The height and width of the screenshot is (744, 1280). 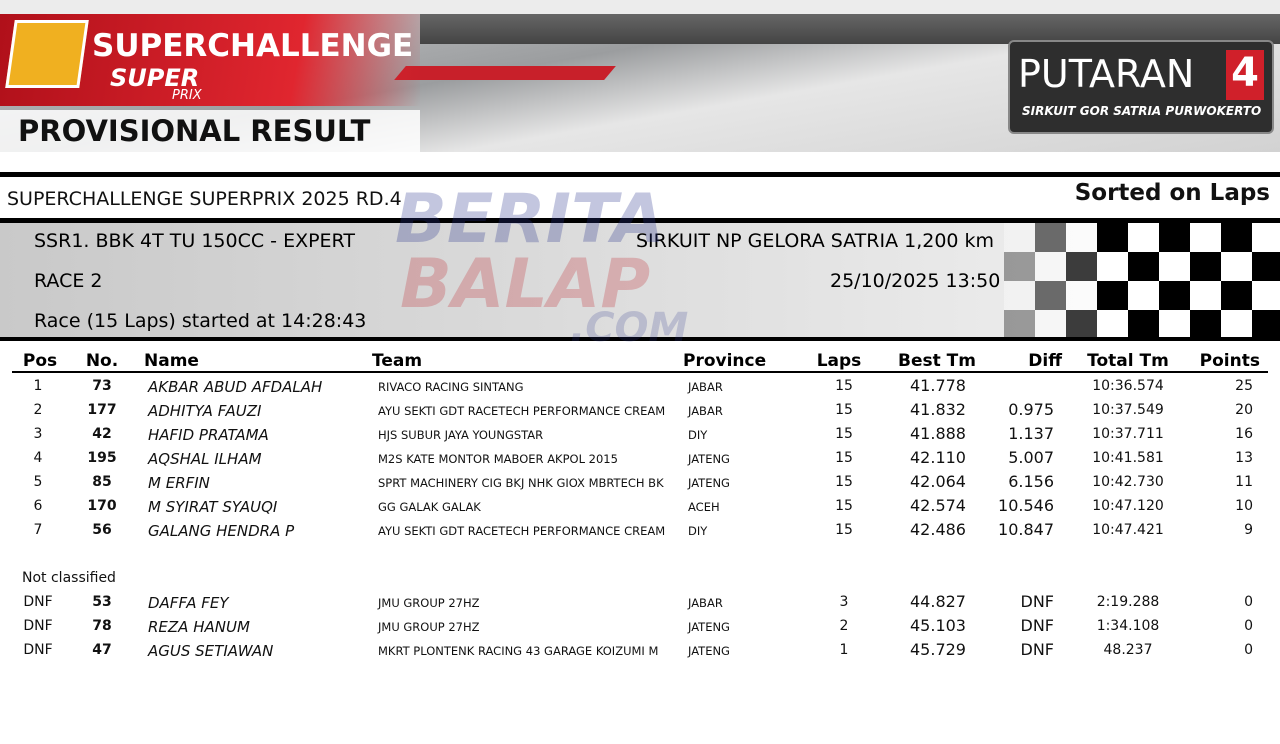 I want to click on watermark: BALAP, so click(x=525, y=284).